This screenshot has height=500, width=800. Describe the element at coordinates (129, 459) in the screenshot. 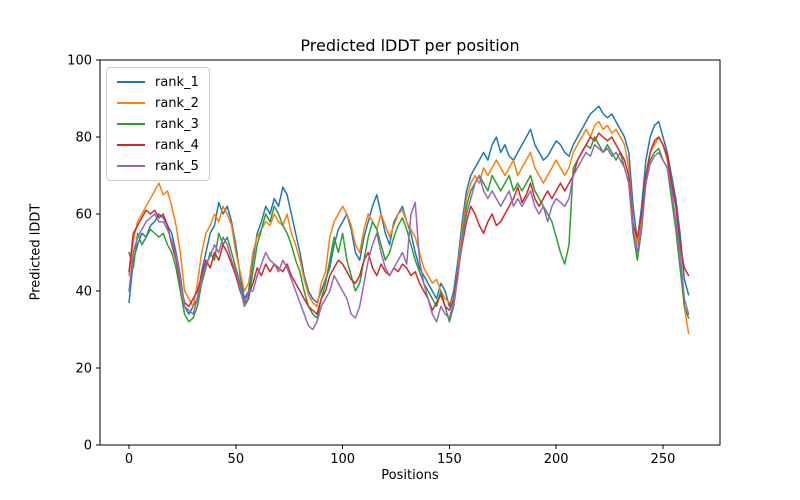

I see `x-tick-label: 0` at that location.